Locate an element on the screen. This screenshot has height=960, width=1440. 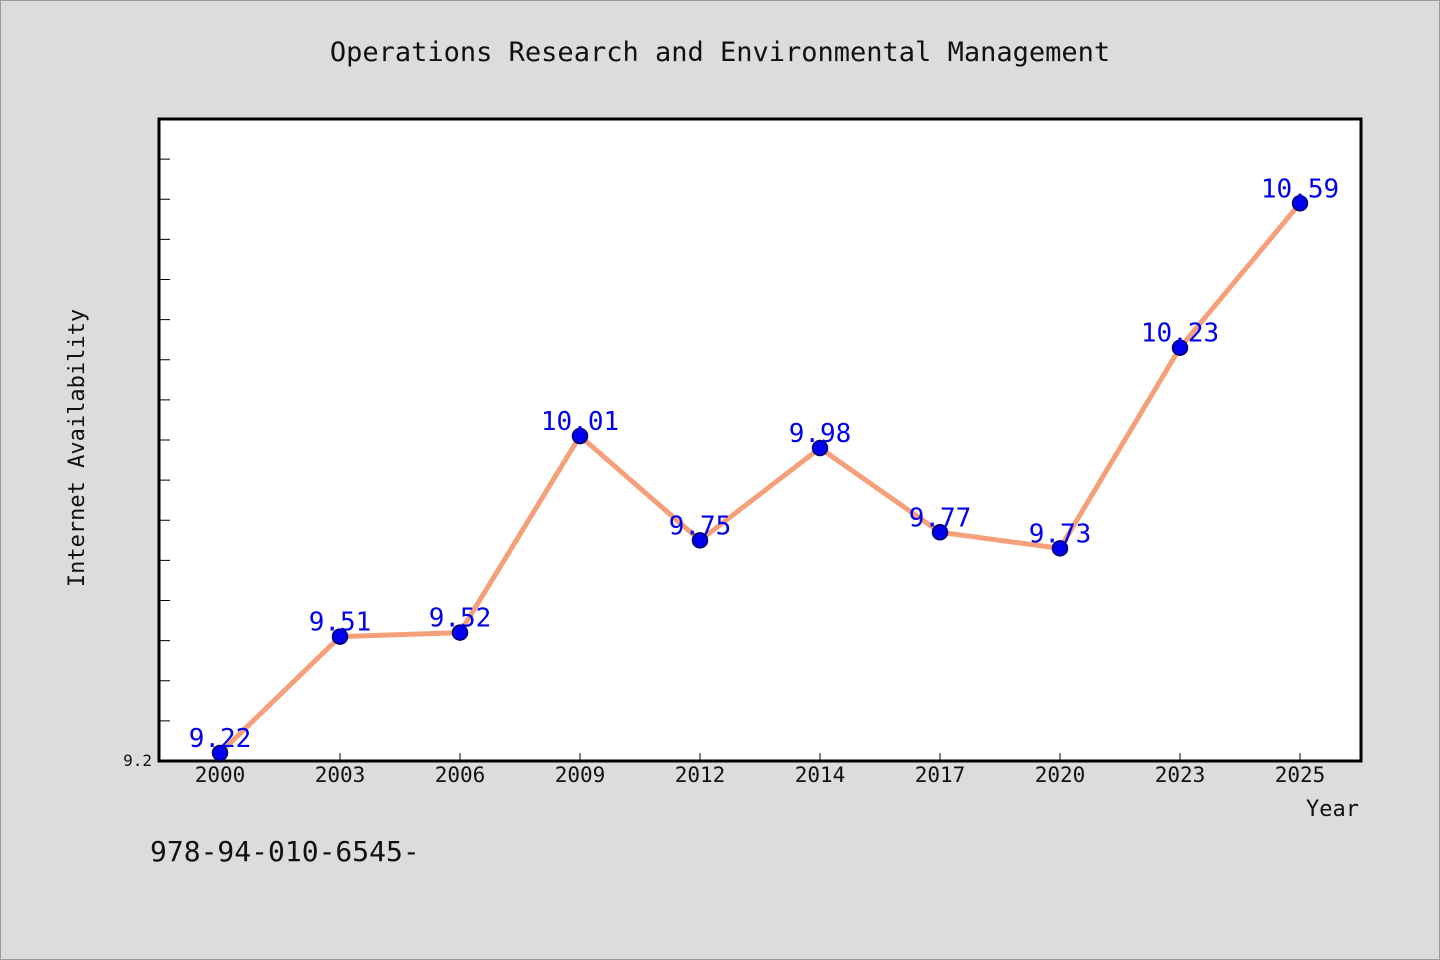
footnote: 978-94-010-6545- is located at coordinates (285, 851).